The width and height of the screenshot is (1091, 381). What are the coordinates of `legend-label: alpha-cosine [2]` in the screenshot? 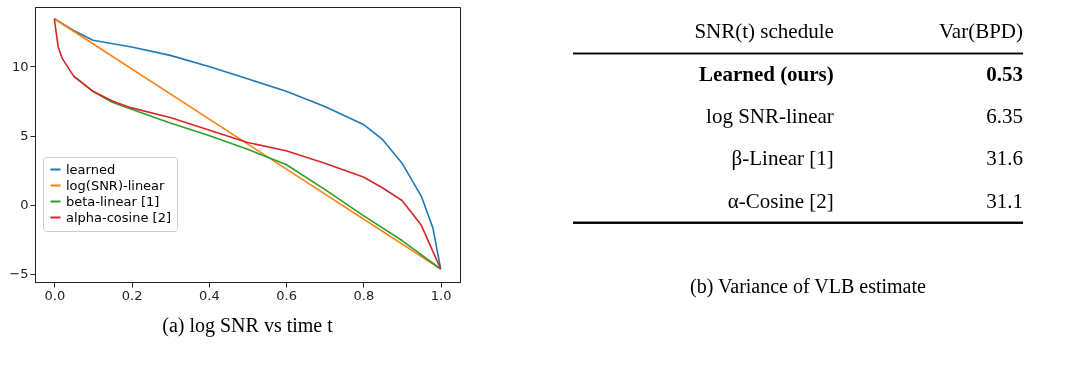 It's located at (118, 217).